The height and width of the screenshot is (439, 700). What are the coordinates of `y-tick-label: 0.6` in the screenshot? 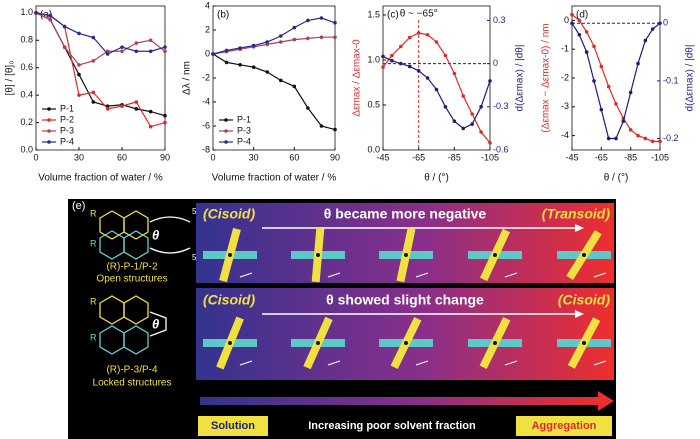 It's located at (26, 67).